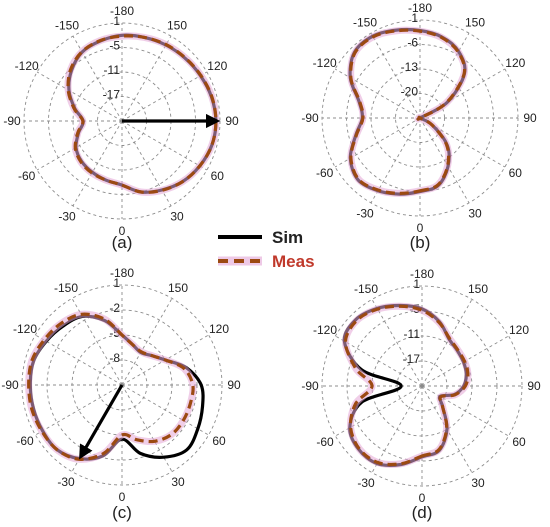 This screenshot has width=550, height=527. Describe the element at coordinates (101, 422) in the screenshot. I see `max-direction-arrow` at that location.